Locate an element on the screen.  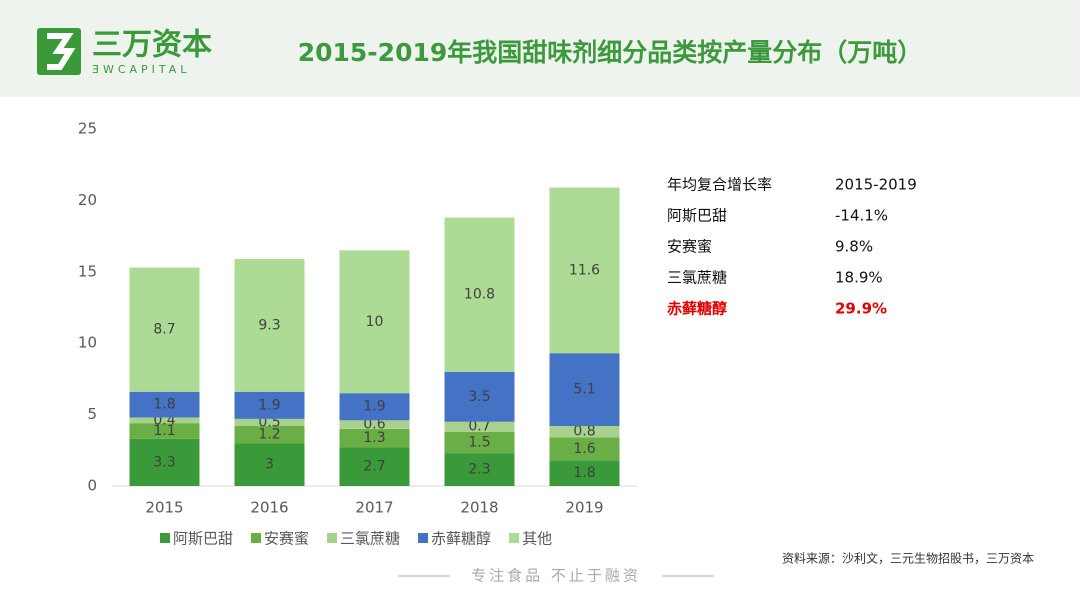
table-cell: 三氯蔗糖 is located at coordinates (697, 278).